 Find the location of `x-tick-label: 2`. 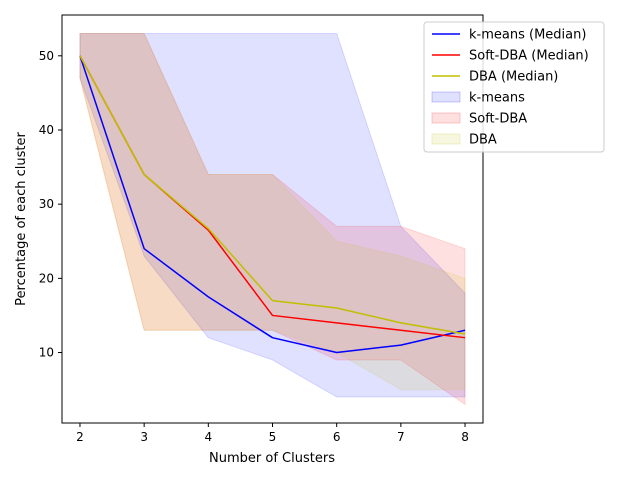

x-tick-label: 2 is located at coordinates (80, 437).